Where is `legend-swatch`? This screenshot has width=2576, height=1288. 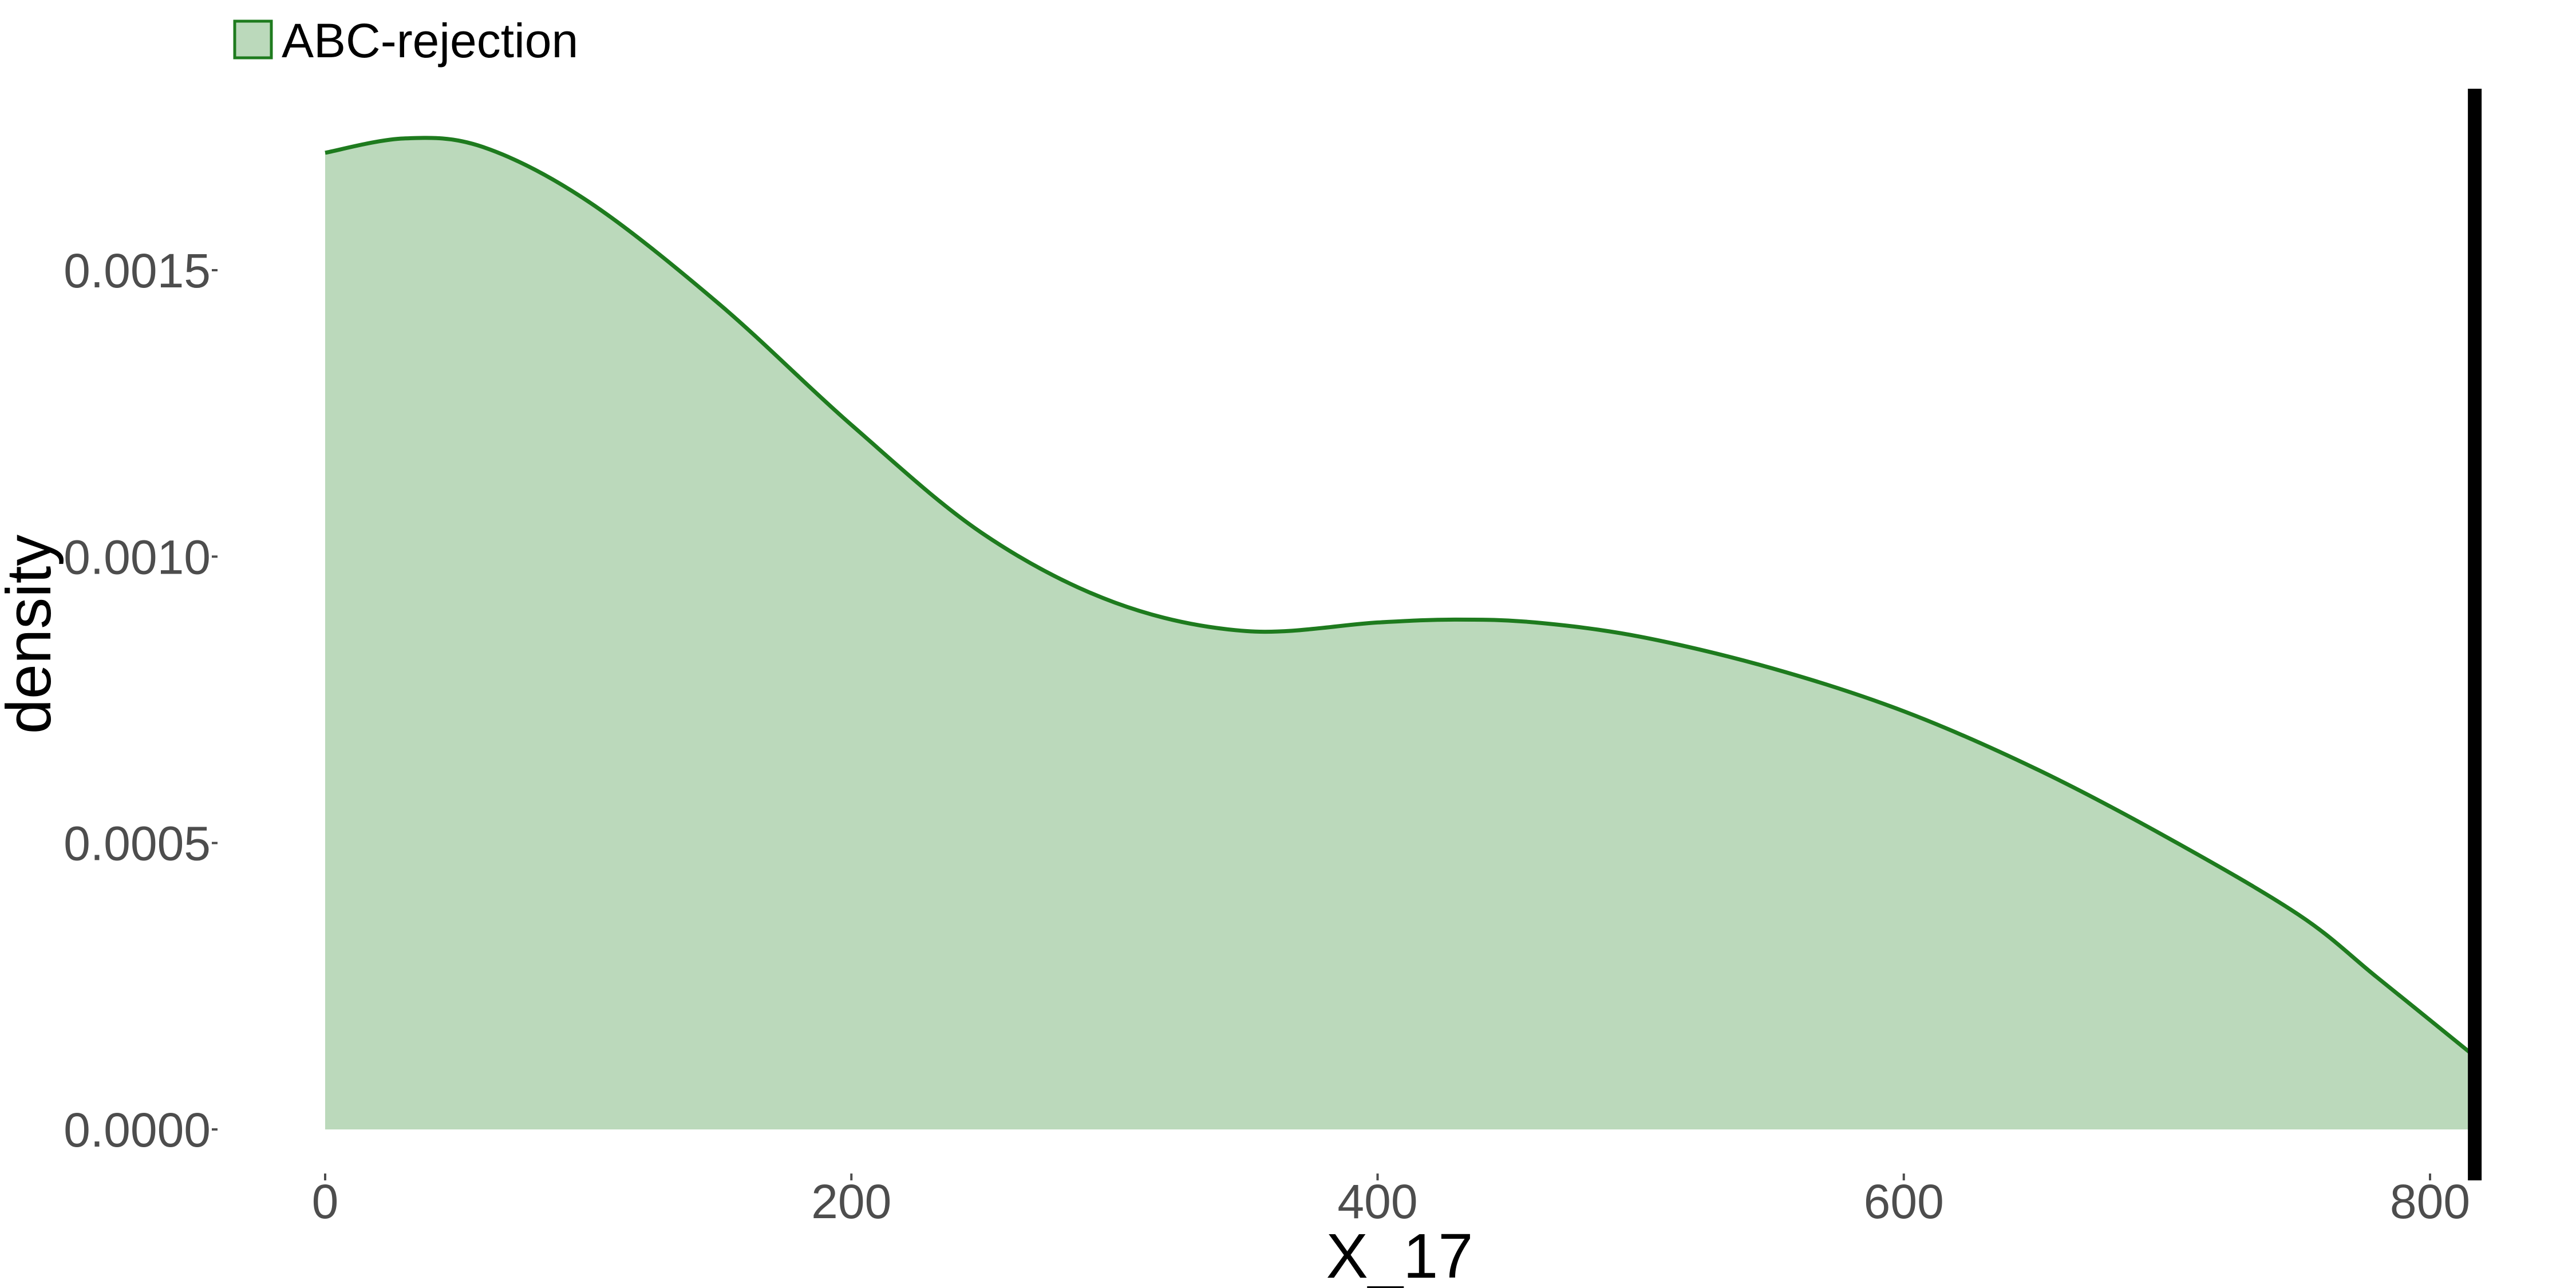
legend-swatch is located at coordinates (253, 39).